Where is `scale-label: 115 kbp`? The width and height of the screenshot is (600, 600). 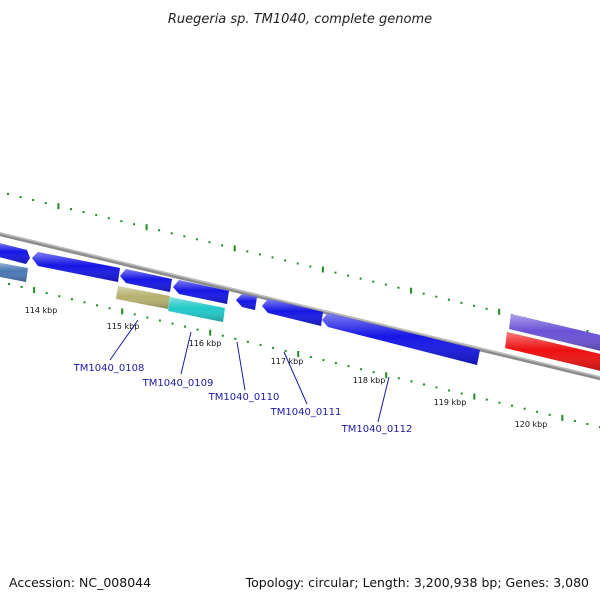 scale-label: 115 kbp is located at coordinates (123, 326).